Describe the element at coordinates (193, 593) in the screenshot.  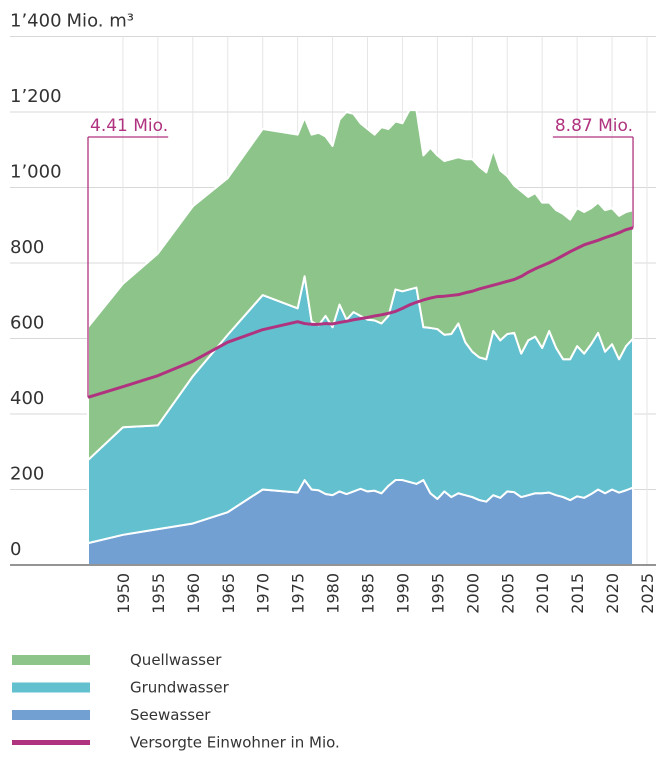
I see `x-tick-label: 1960` at that location.